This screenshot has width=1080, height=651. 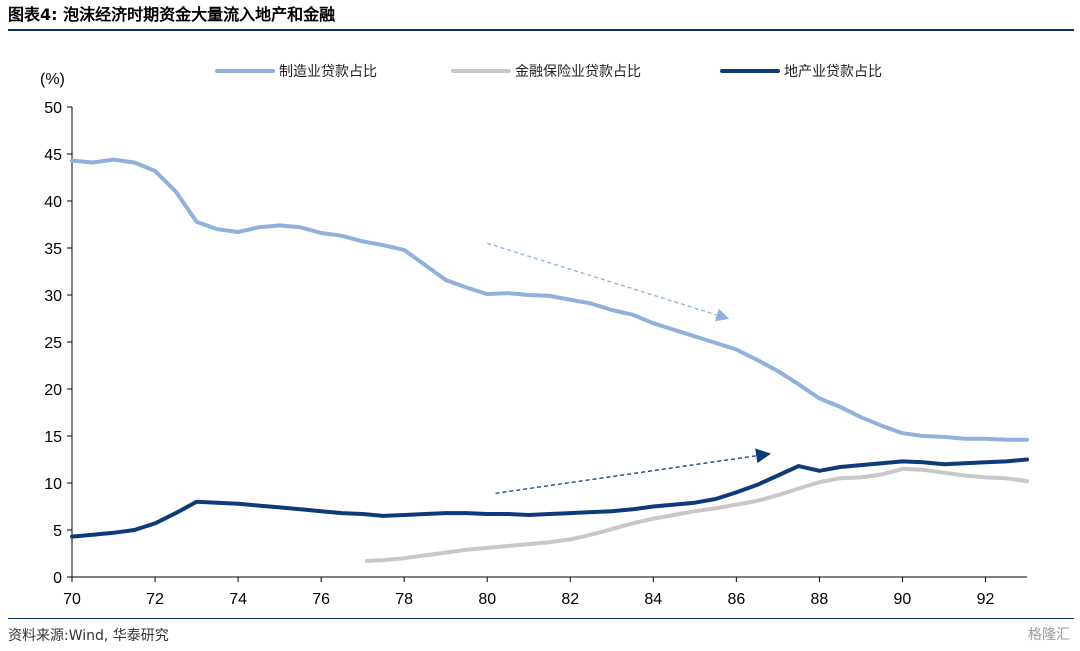 What do you see at coordinates (53, 343) in the screenshot?
I see `y-tick-label: 25` at bounding box center [53, 343].